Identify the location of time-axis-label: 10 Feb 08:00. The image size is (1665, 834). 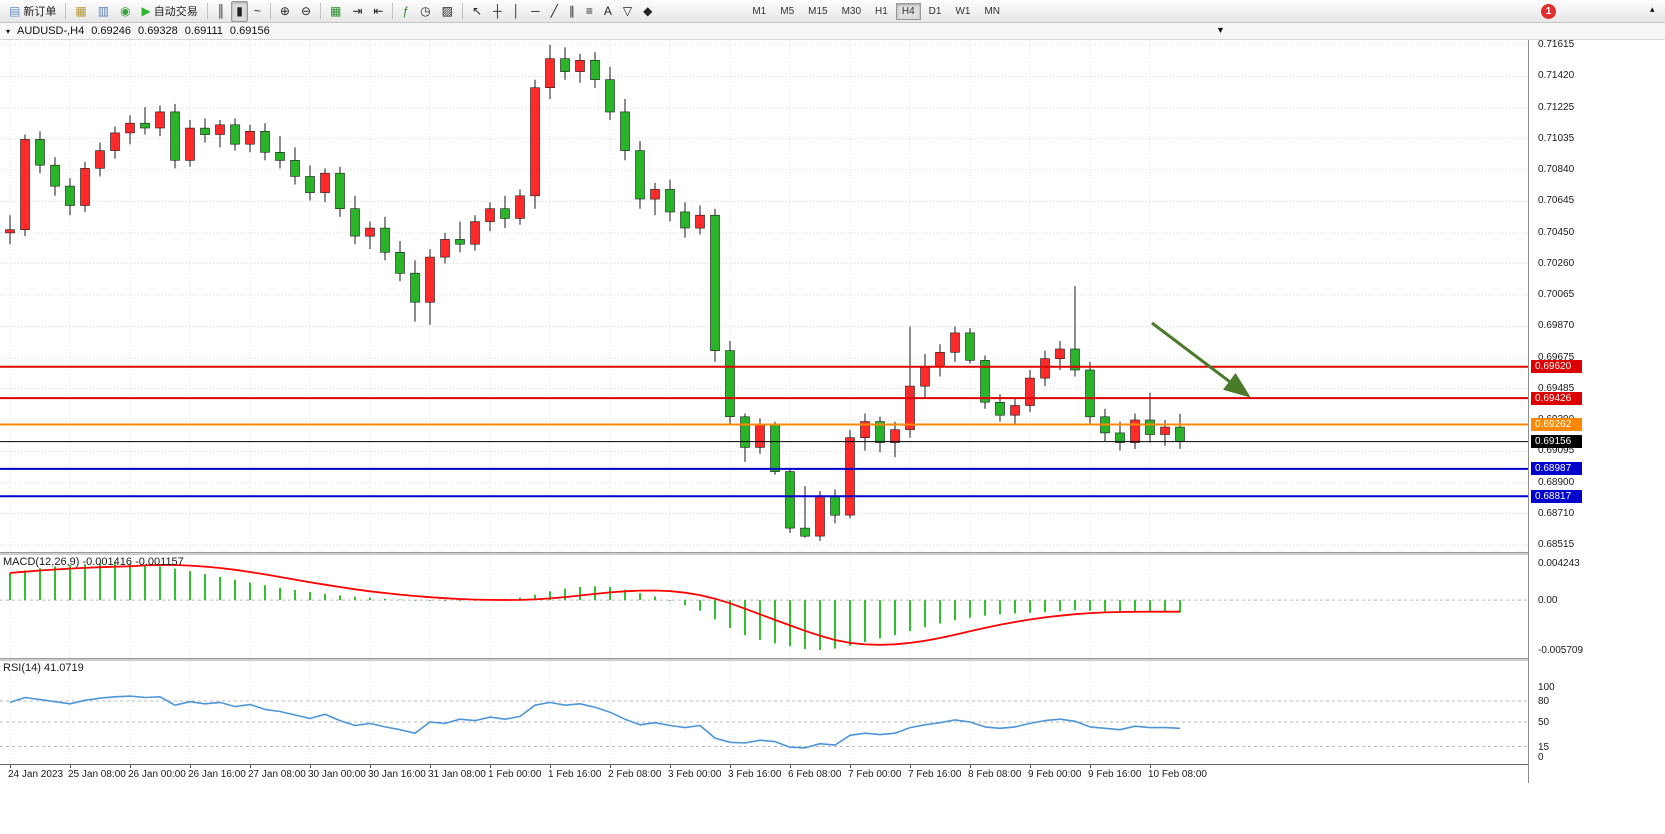
(1177, 774).